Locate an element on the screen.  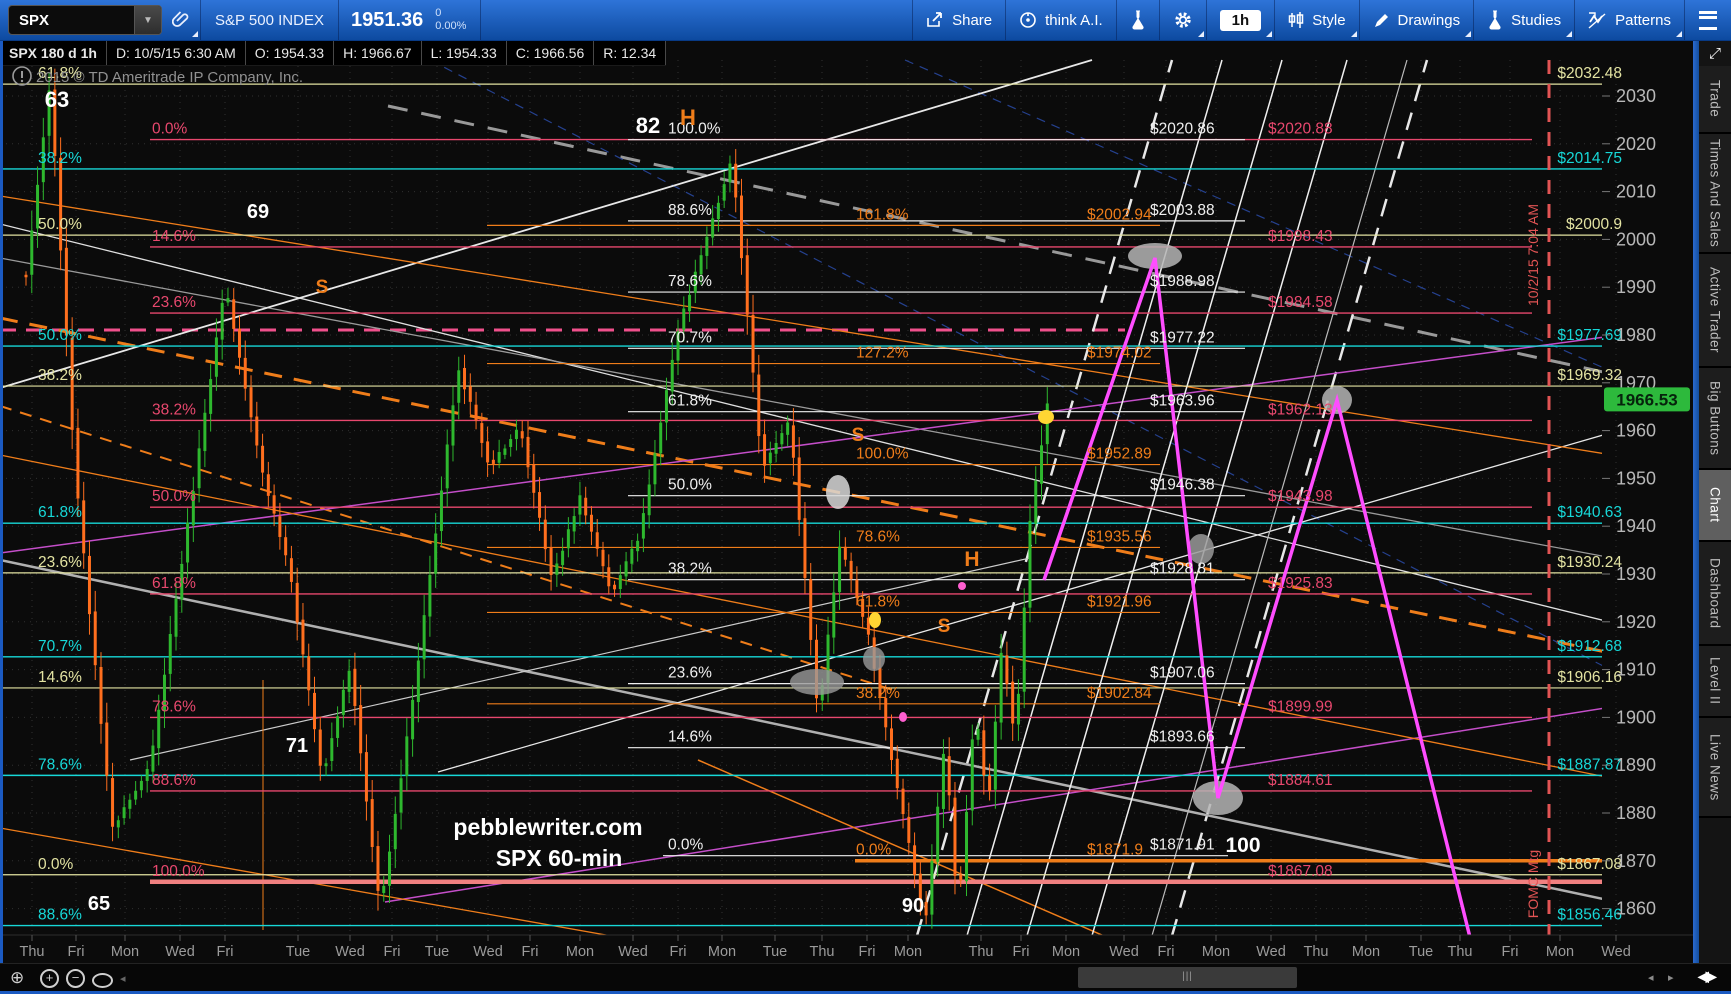
copyright: 2015 © TD Ameritrade IP Company, Inc. is located at coordinates (157, 76).